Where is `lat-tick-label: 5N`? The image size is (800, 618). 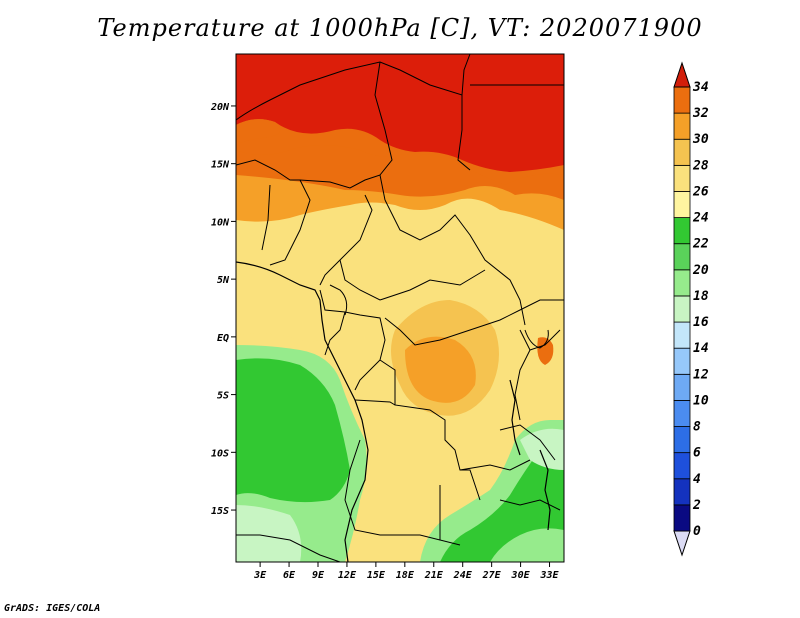 lat-tick-label: 5N is located at coordinates (223, 280).